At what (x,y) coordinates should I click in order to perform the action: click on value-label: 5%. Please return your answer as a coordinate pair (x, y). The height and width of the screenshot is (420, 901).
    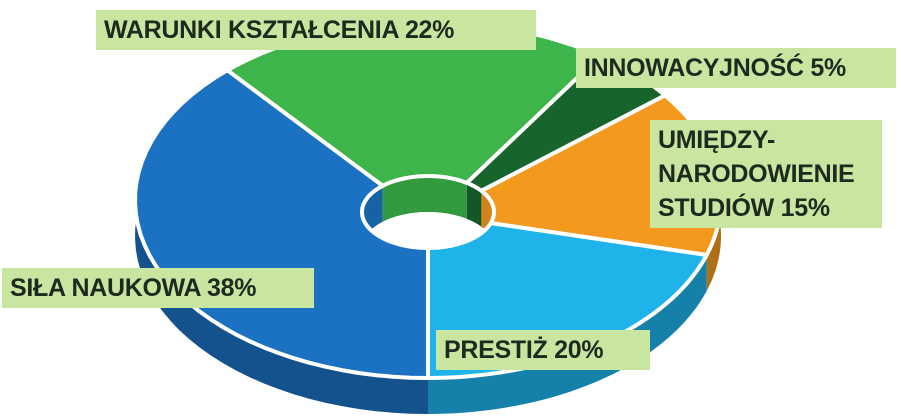
    Looking at the image, I should click on (828, 68).